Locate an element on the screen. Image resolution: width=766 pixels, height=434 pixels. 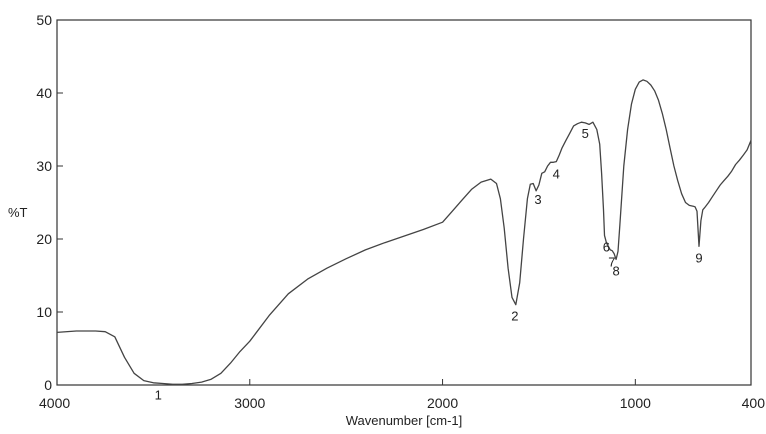
peak-label: 1 is located at coordinates (158, 395).